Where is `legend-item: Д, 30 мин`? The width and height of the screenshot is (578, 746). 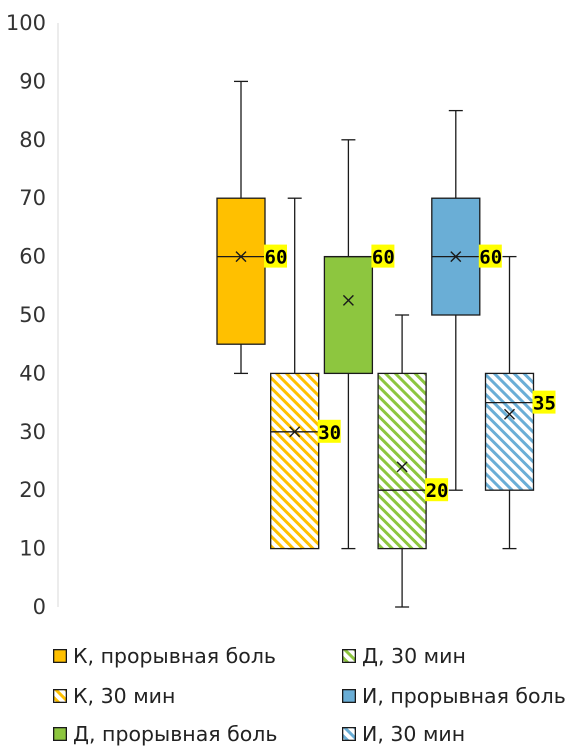
legend-item: Д, 30 мин is located at coordinates (404, 656).